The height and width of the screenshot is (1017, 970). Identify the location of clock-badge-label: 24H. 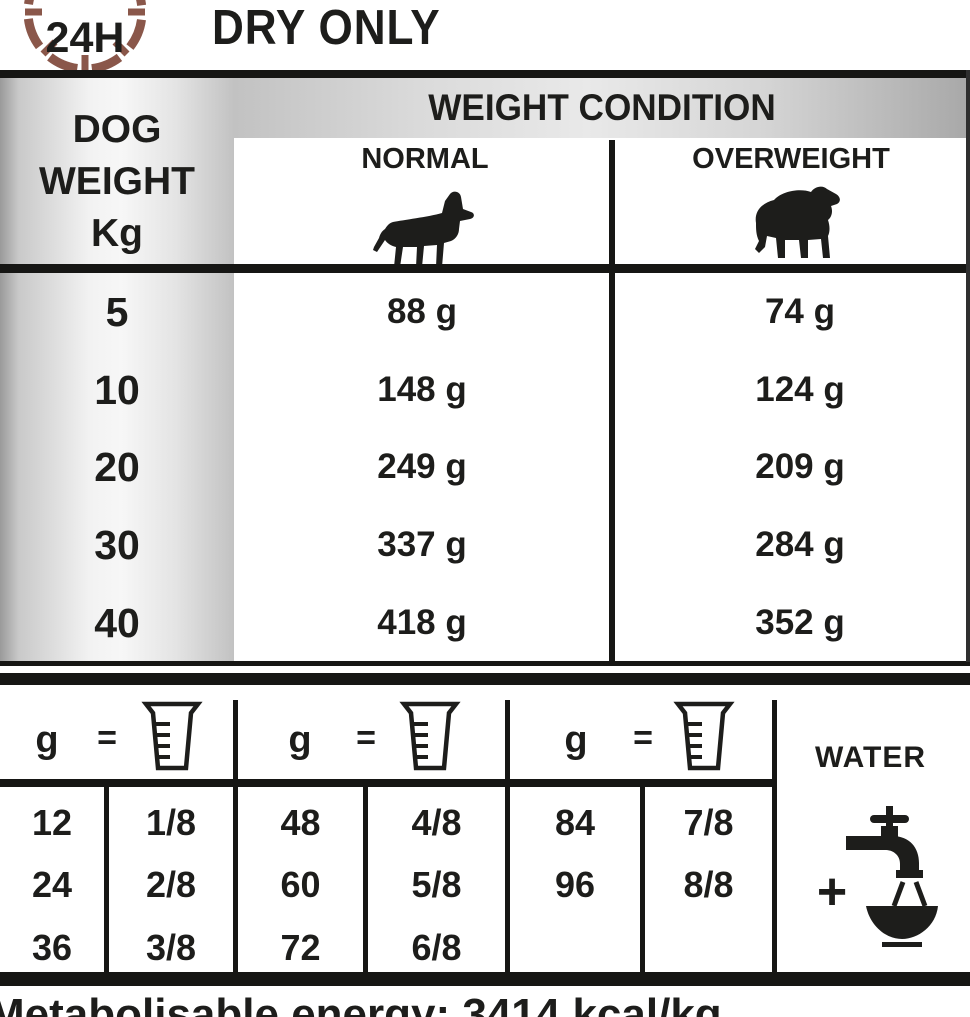
(85, 37).